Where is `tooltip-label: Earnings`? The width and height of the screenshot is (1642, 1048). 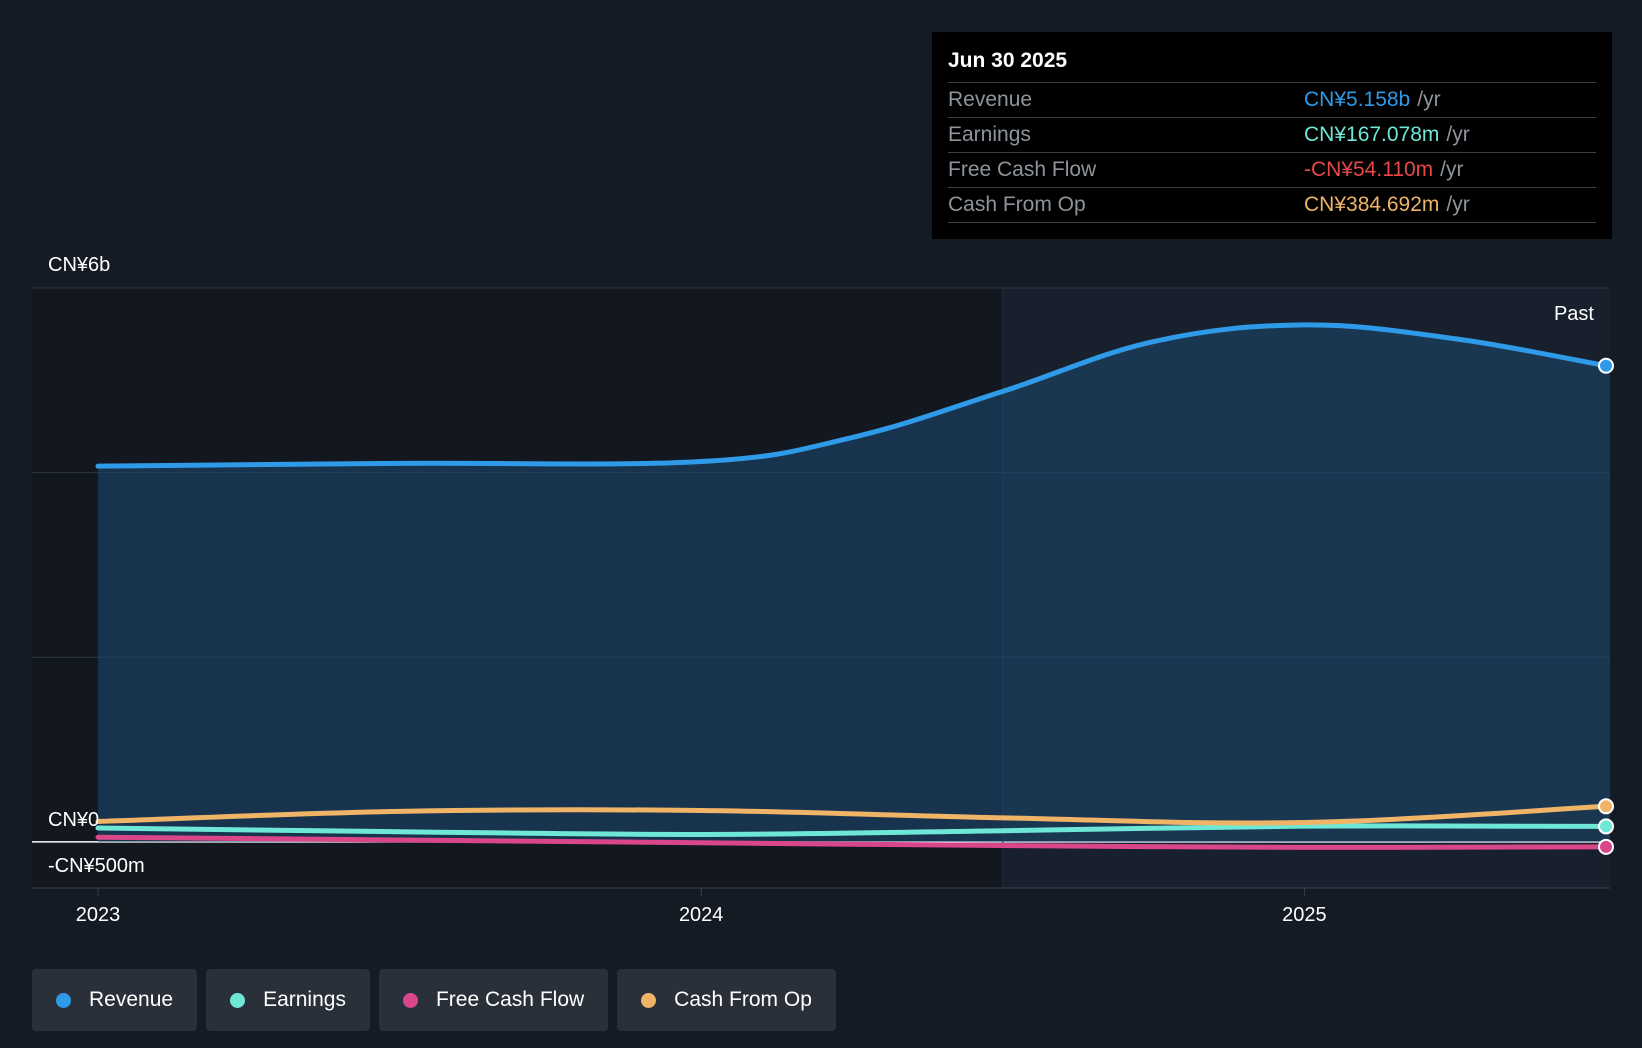 tooltip-label: Earnings is located at coordinates (989, 134).